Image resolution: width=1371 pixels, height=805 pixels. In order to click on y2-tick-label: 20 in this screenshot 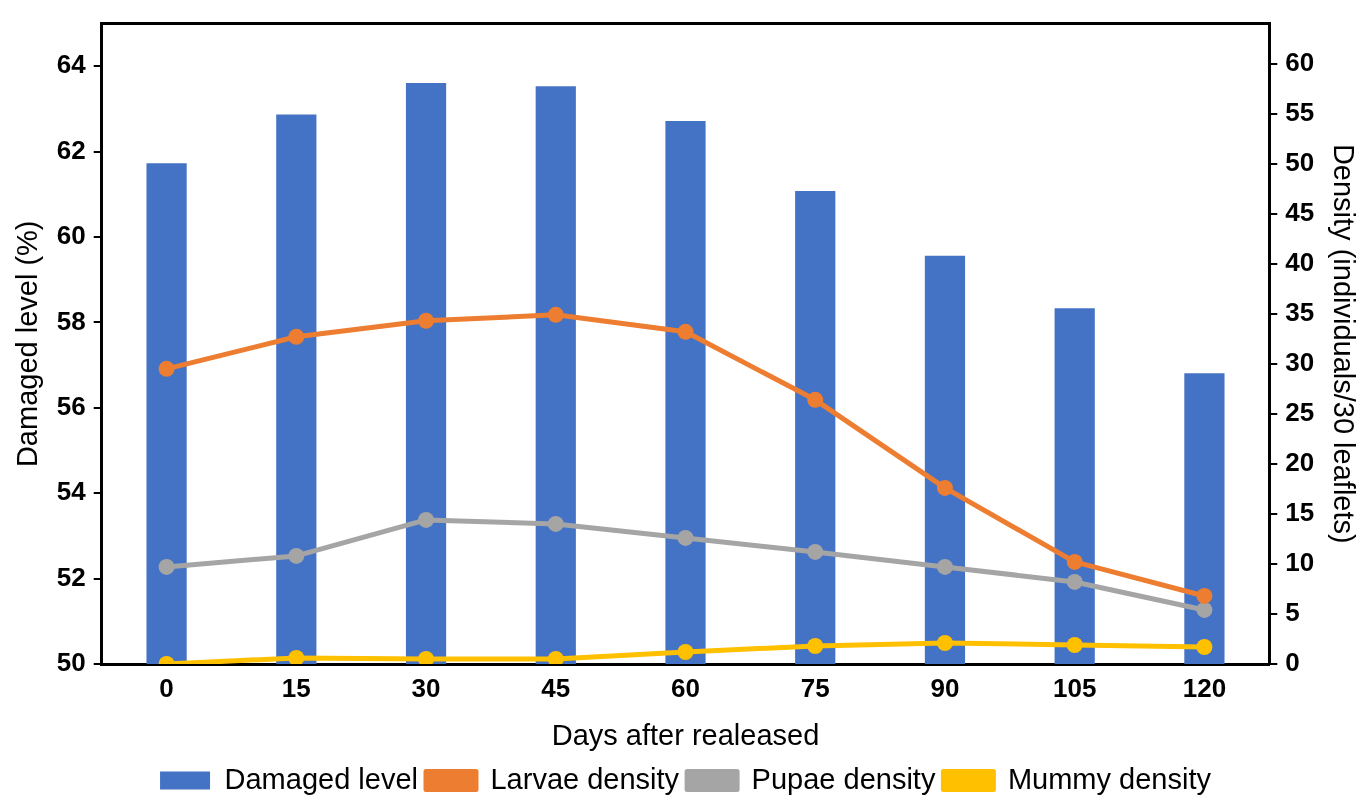, I will do `click(1300, 462)`.